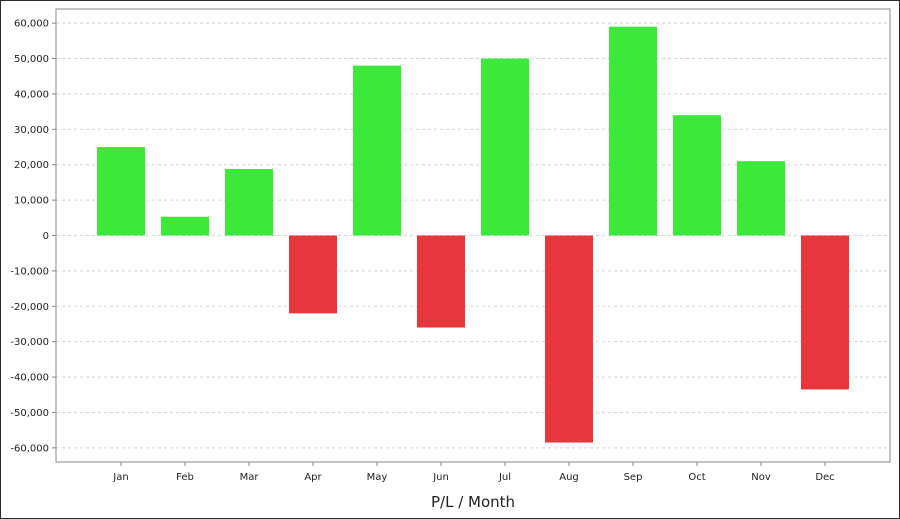 The image size is (900, 519). What do you see at coordinates (505, 147) in the screenshot?
I see `bar-jul` at bounding box center [505, 147].